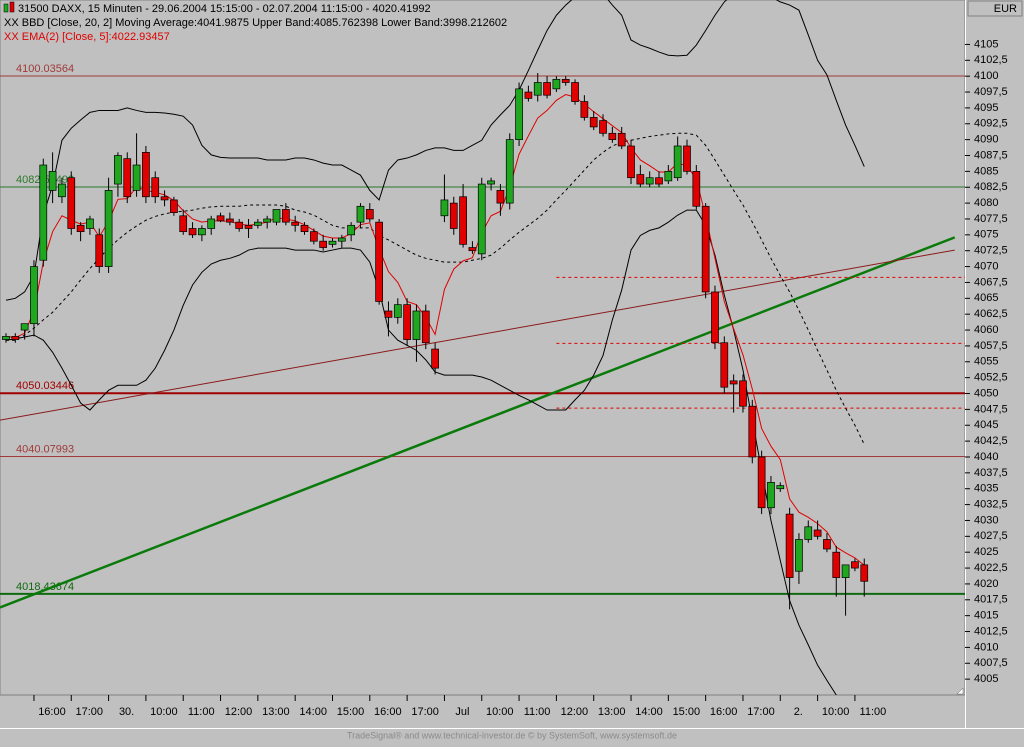 The width and height of the screenshot is (1024, 747). What do you see at coordinates (986, 298) in the screenshot?
I see `y-tick-label: 4065` at bounding box center [986, 298].